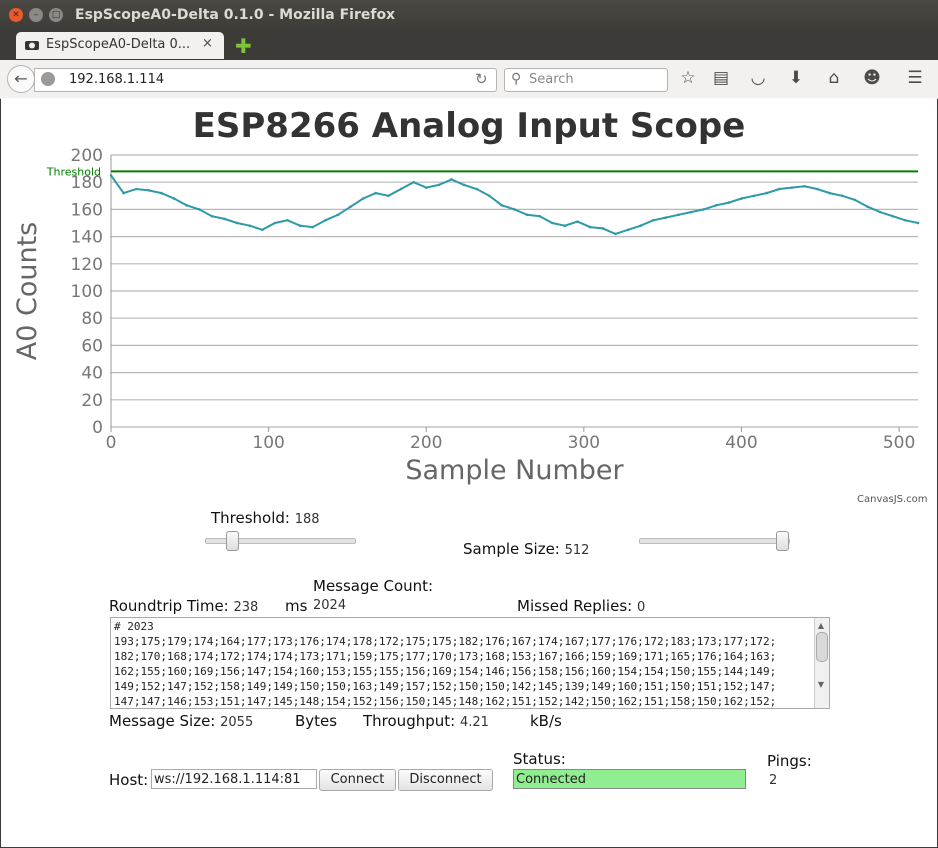 The width and height of the screenshot is (938, 848). I want to click on y-tick-label: 160, so click(87, 210).